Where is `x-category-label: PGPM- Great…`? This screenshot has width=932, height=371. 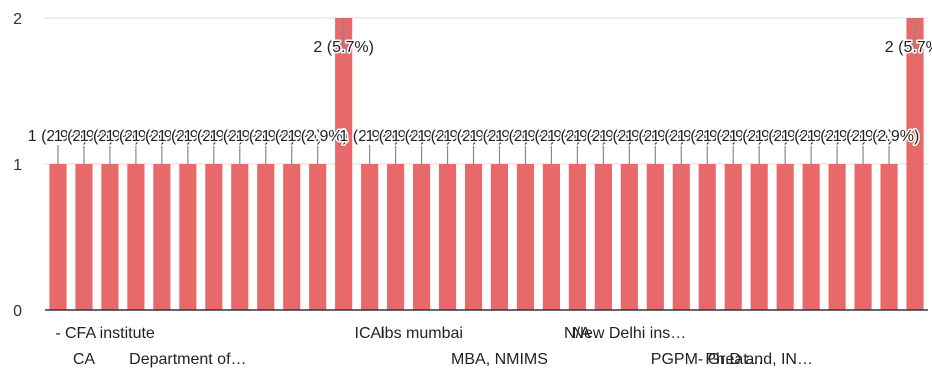
x-category-label: PGPM- Great… is located at coordinates (707, 359).